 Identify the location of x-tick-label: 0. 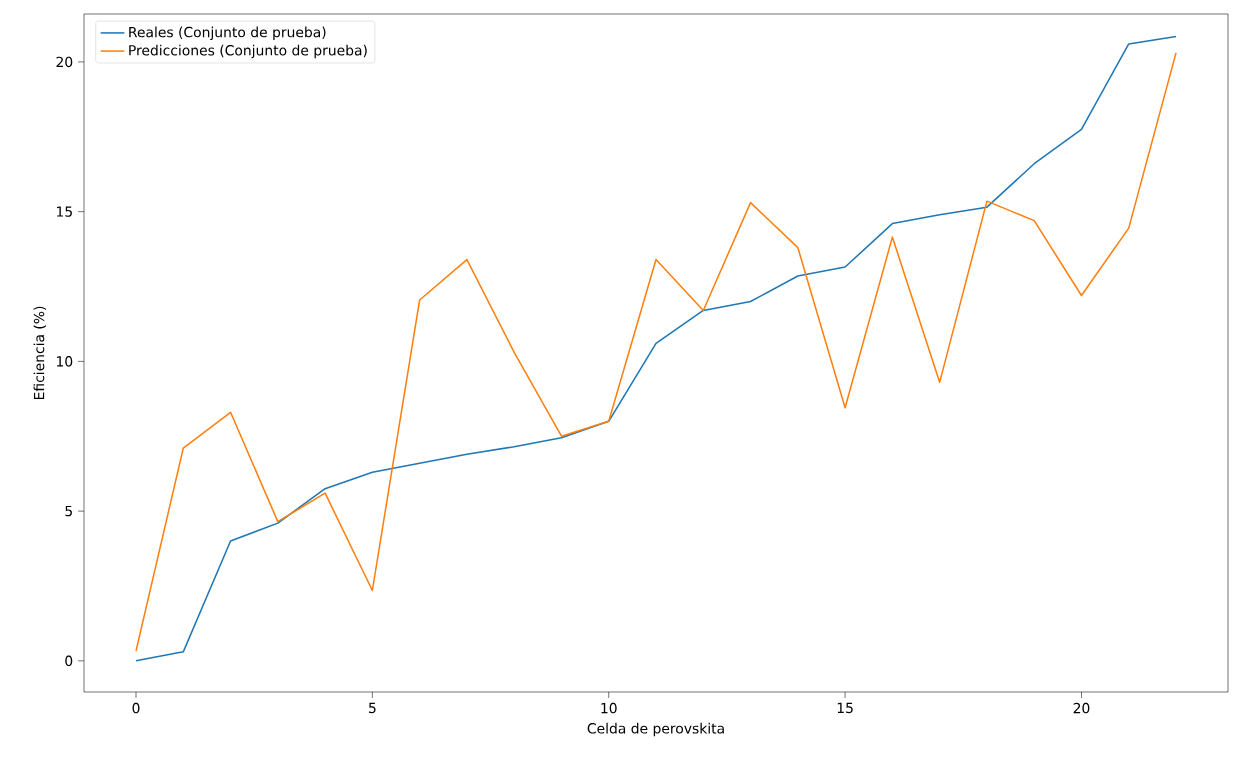
(136, 708).